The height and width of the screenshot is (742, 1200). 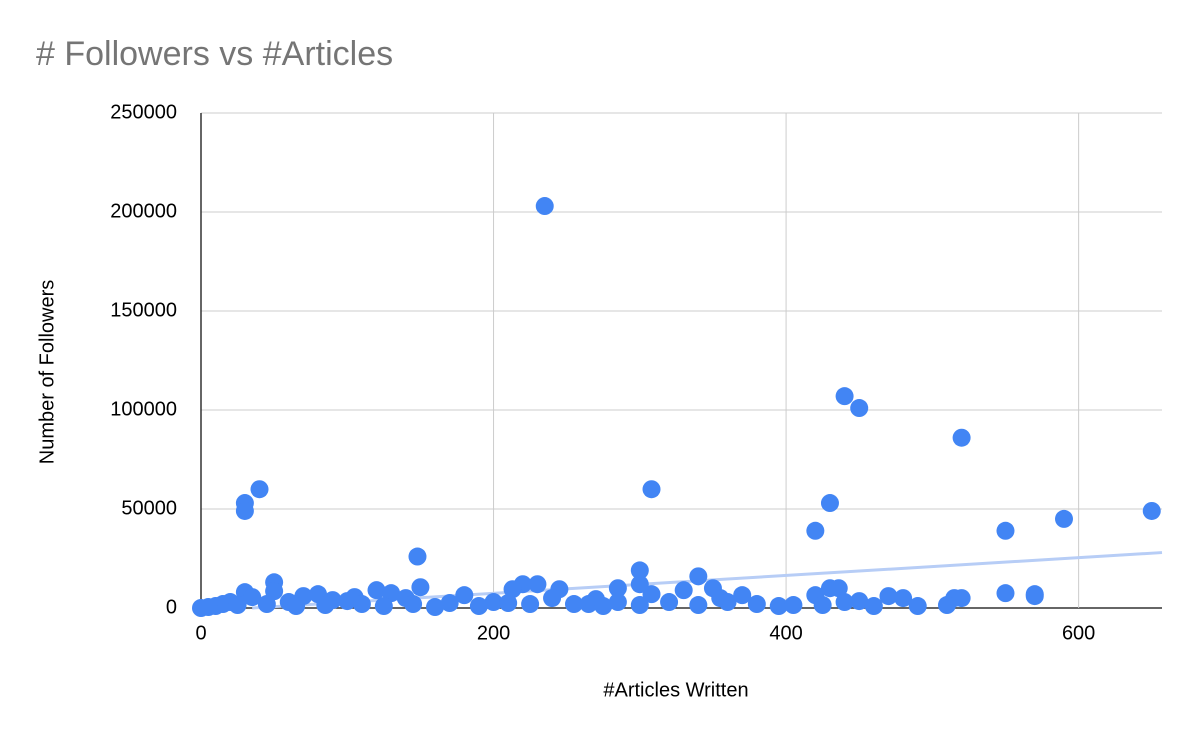 I want to click on x-tick-label: 600, so click(x=1078, y=633).